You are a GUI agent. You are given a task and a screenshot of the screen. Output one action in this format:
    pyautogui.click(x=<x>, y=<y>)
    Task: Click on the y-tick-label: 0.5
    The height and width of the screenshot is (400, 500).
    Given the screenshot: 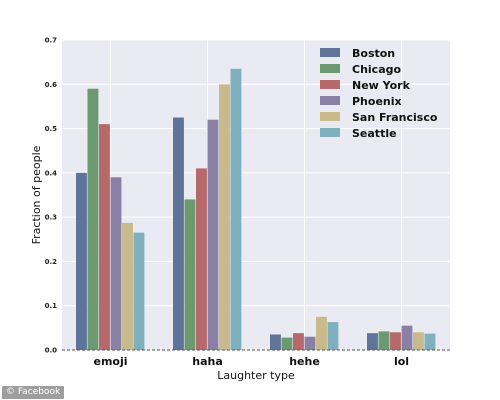 What is the action you would take?
    pyautogui.click(x=51, y=129)
    